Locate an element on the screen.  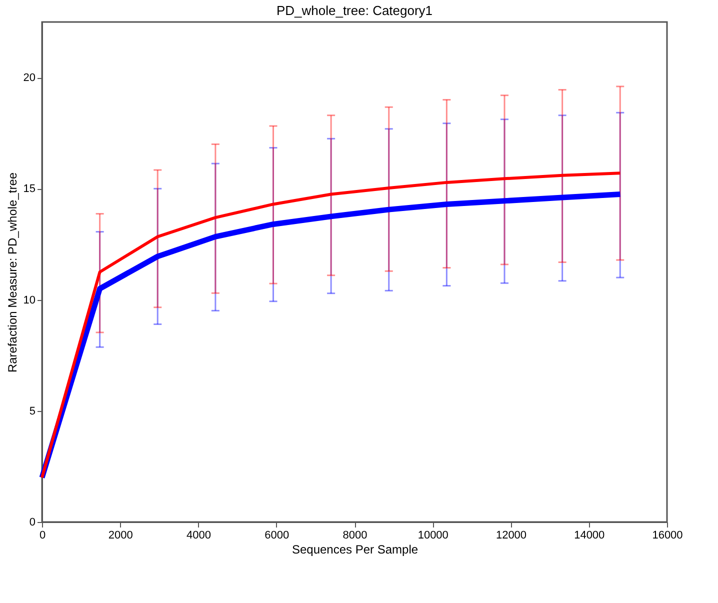
x-tick-label: 2000 is located at coordinates (120, 536).